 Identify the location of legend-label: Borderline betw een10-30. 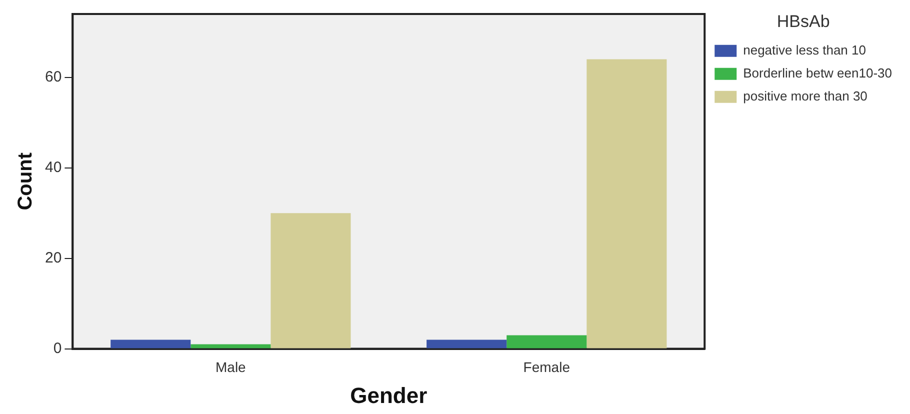
(817, 72).